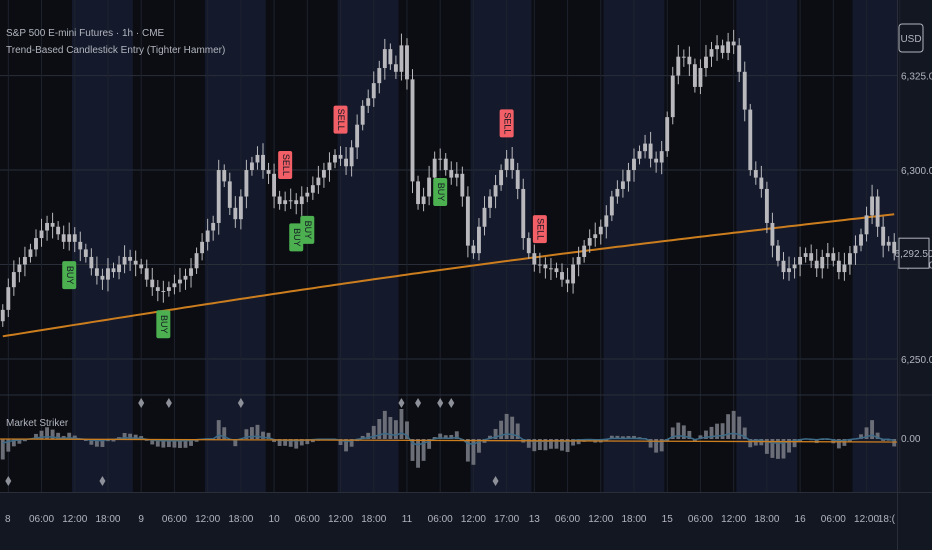 The width and height of the screenshot is (932, 550). What do you see at coordinates (168, 246) in the screenshot?
I see `session-band-dark` at bounding box center [168, 246].